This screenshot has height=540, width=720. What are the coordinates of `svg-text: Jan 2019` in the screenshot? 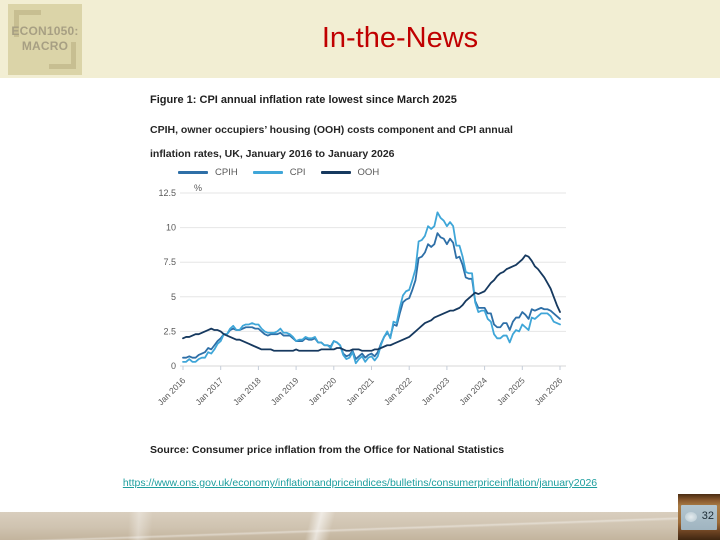 It's located at (285, 391).